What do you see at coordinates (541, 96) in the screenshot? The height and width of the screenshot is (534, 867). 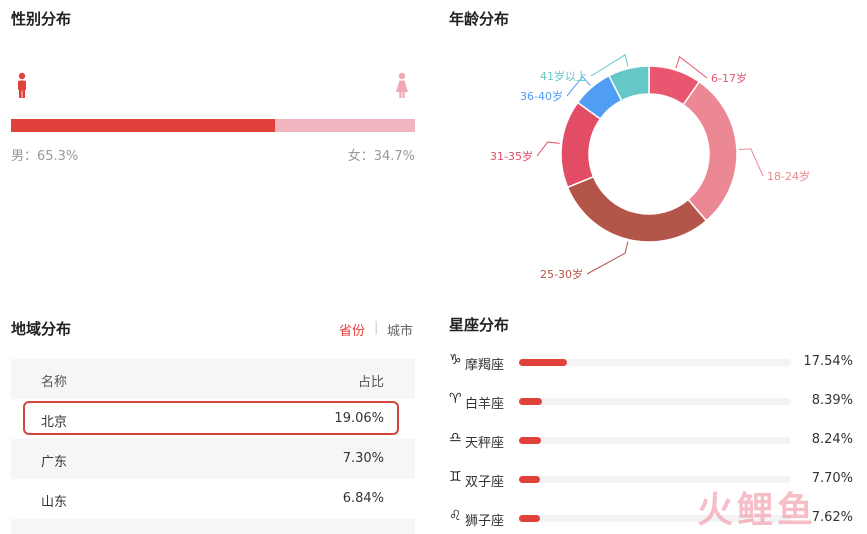 I see `age-slice-label: 36-40岁` at bounding box center [541, 96].